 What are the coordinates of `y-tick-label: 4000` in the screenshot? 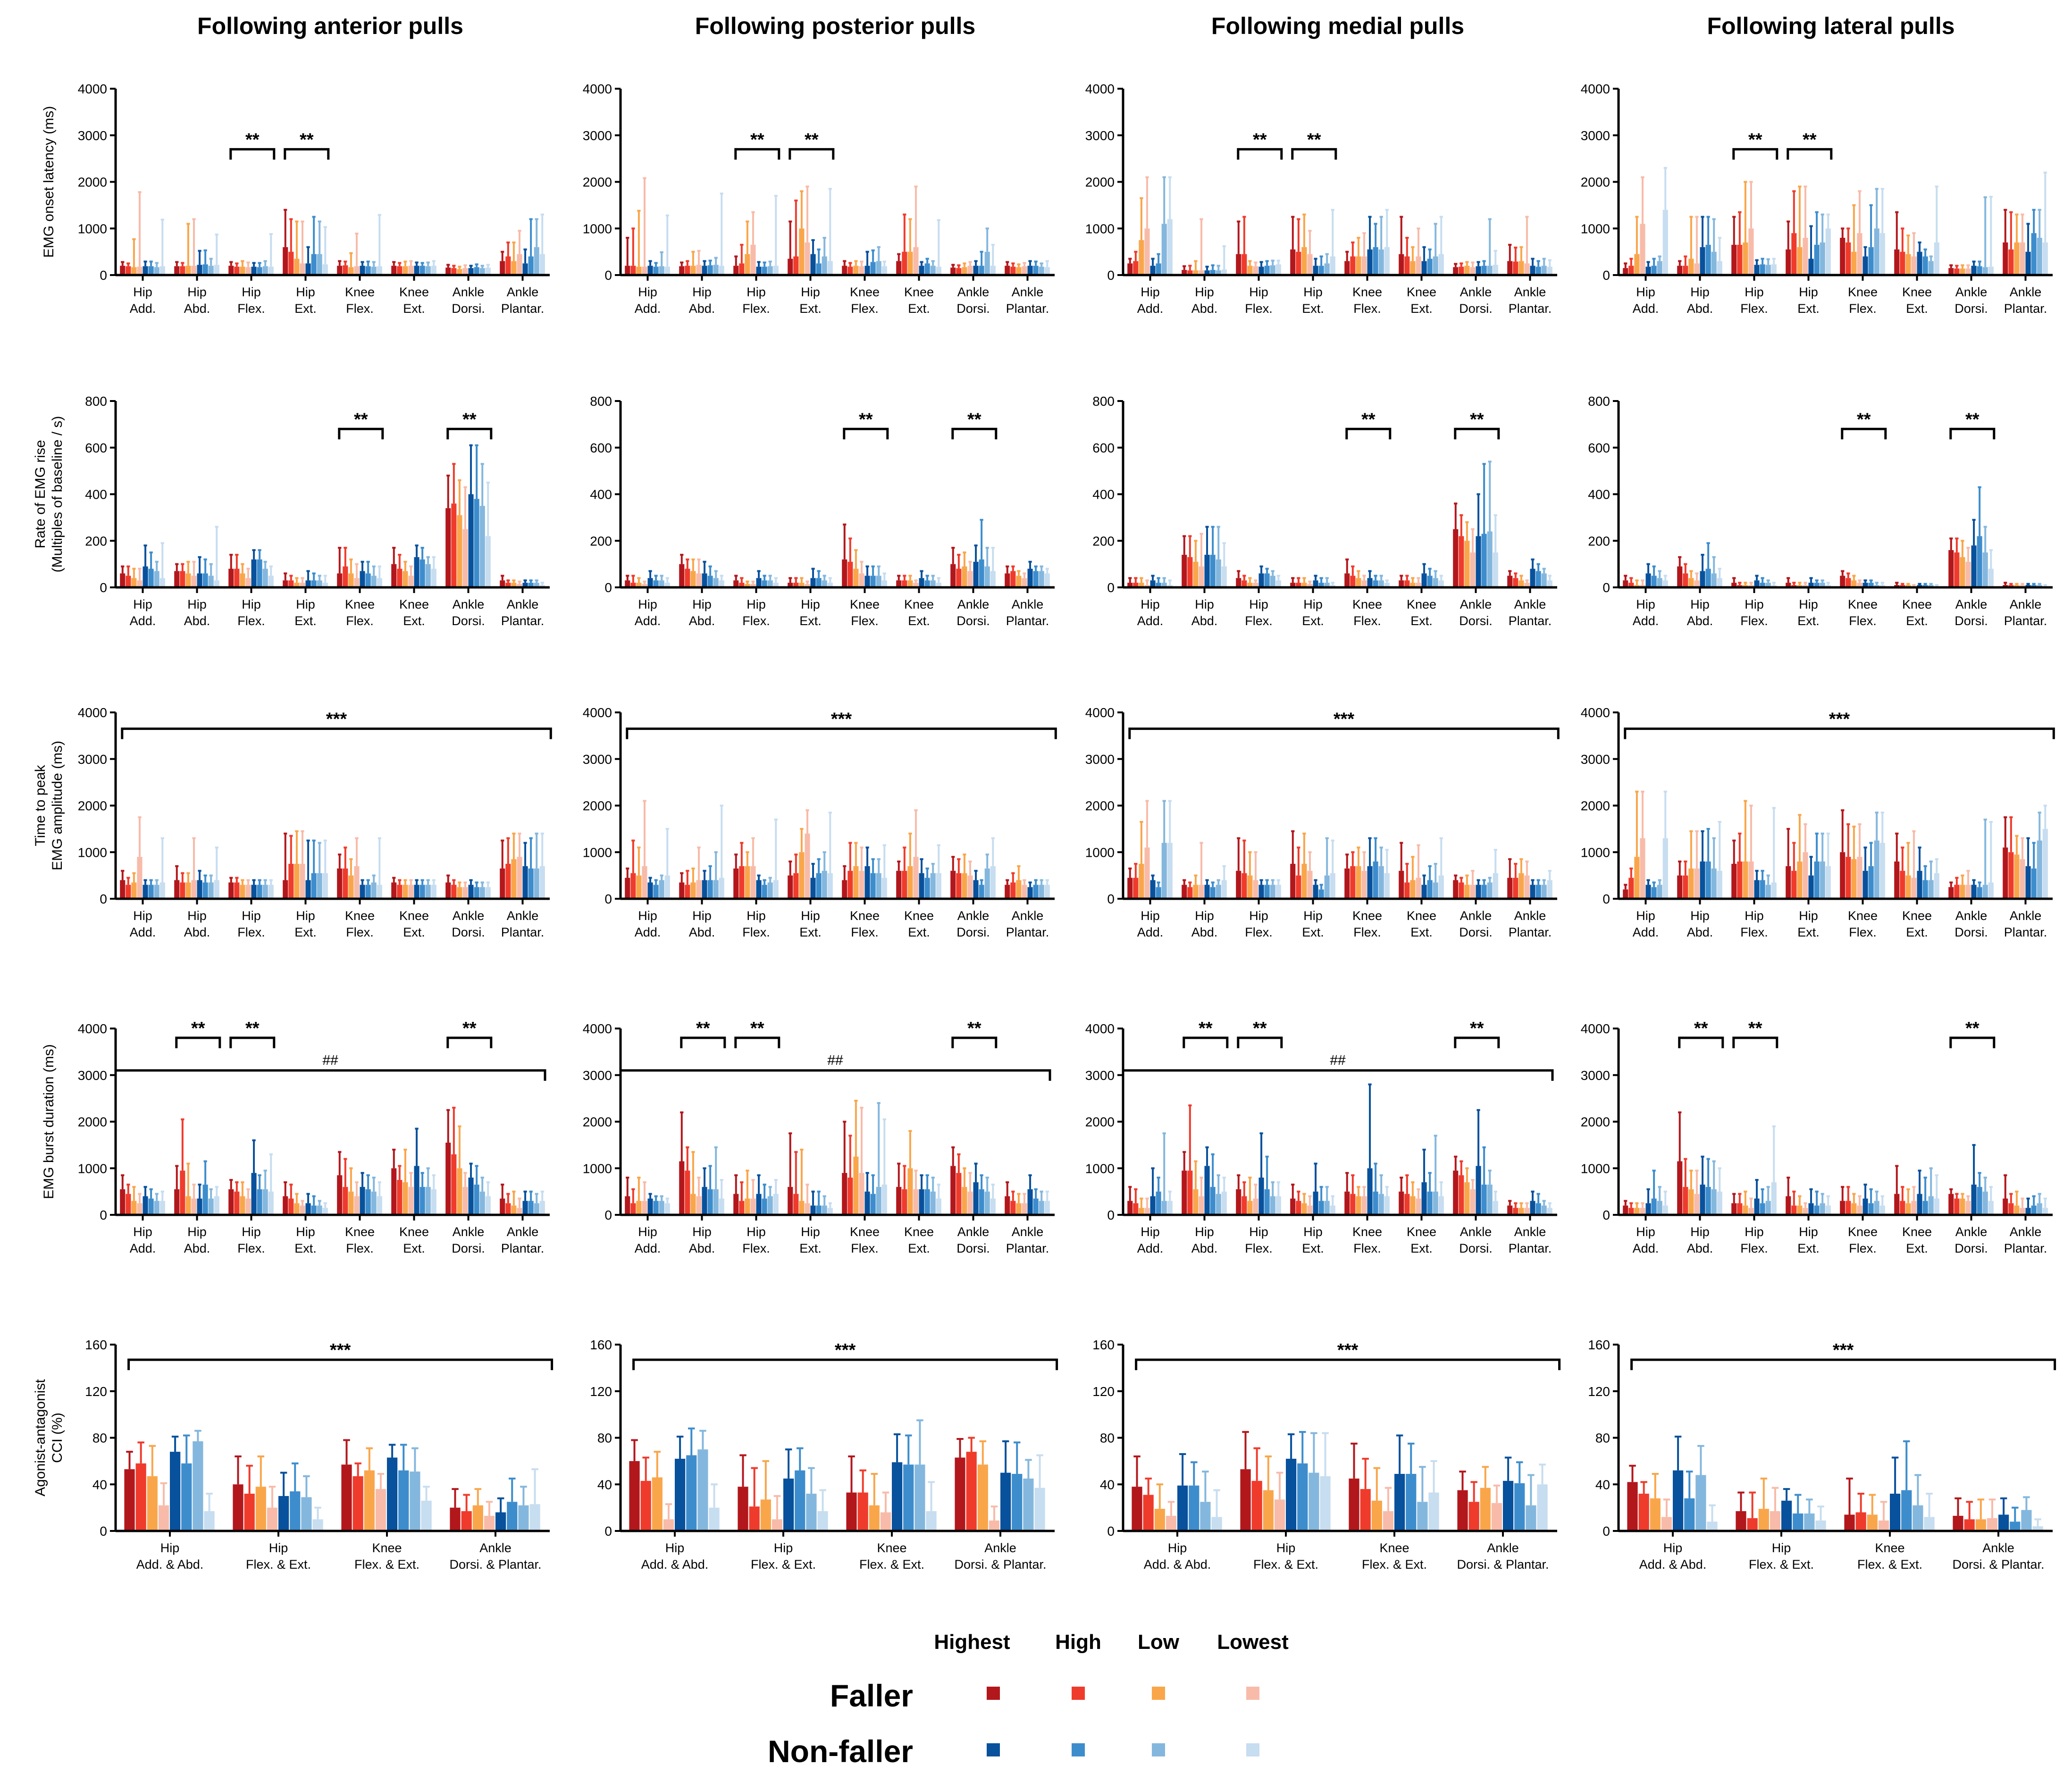 It's located at (1100, 712).